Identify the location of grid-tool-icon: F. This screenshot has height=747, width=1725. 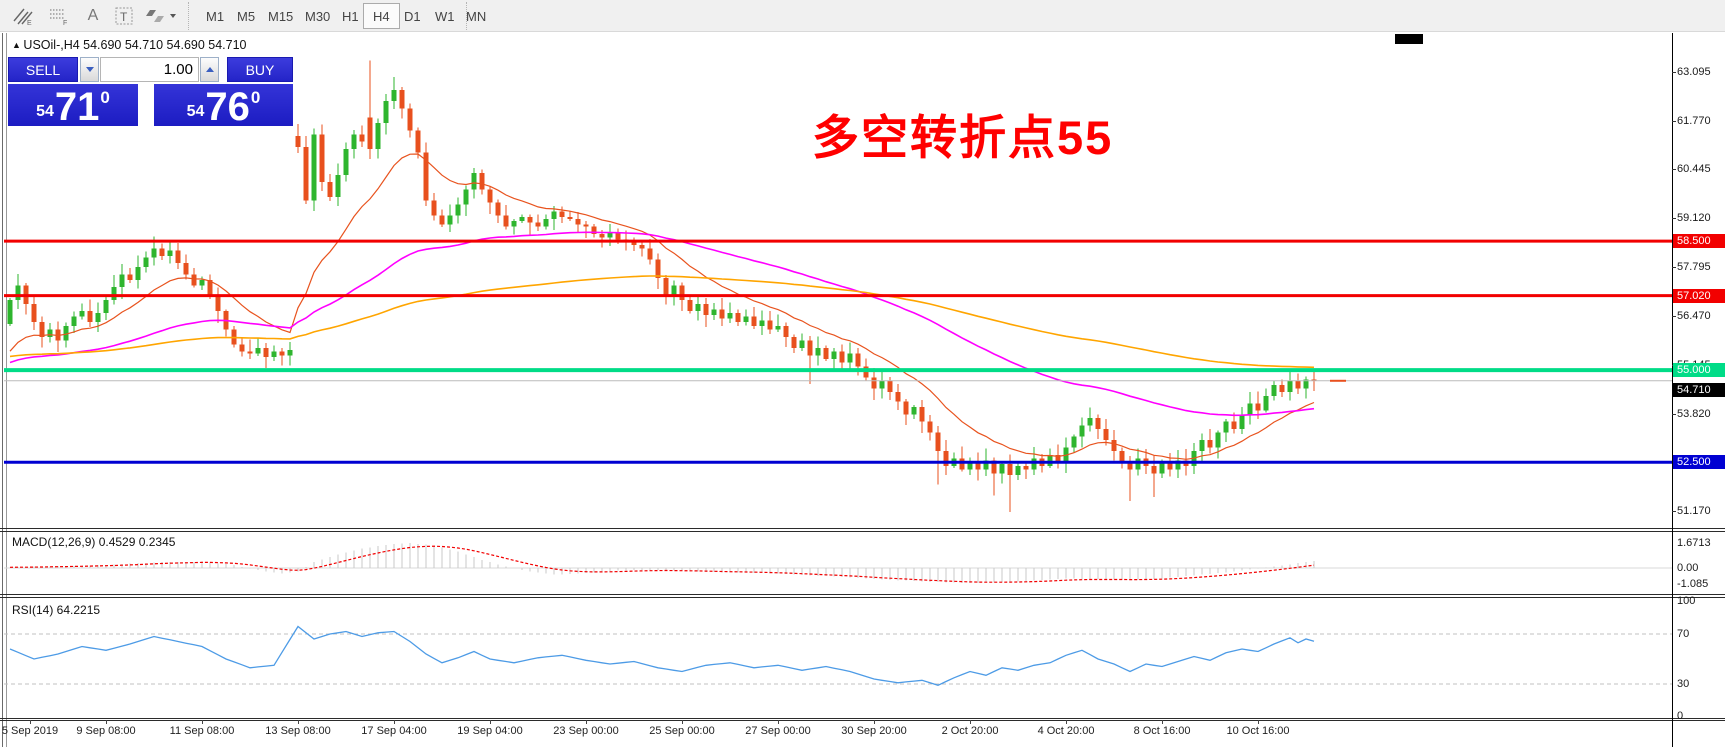
(59, 16).